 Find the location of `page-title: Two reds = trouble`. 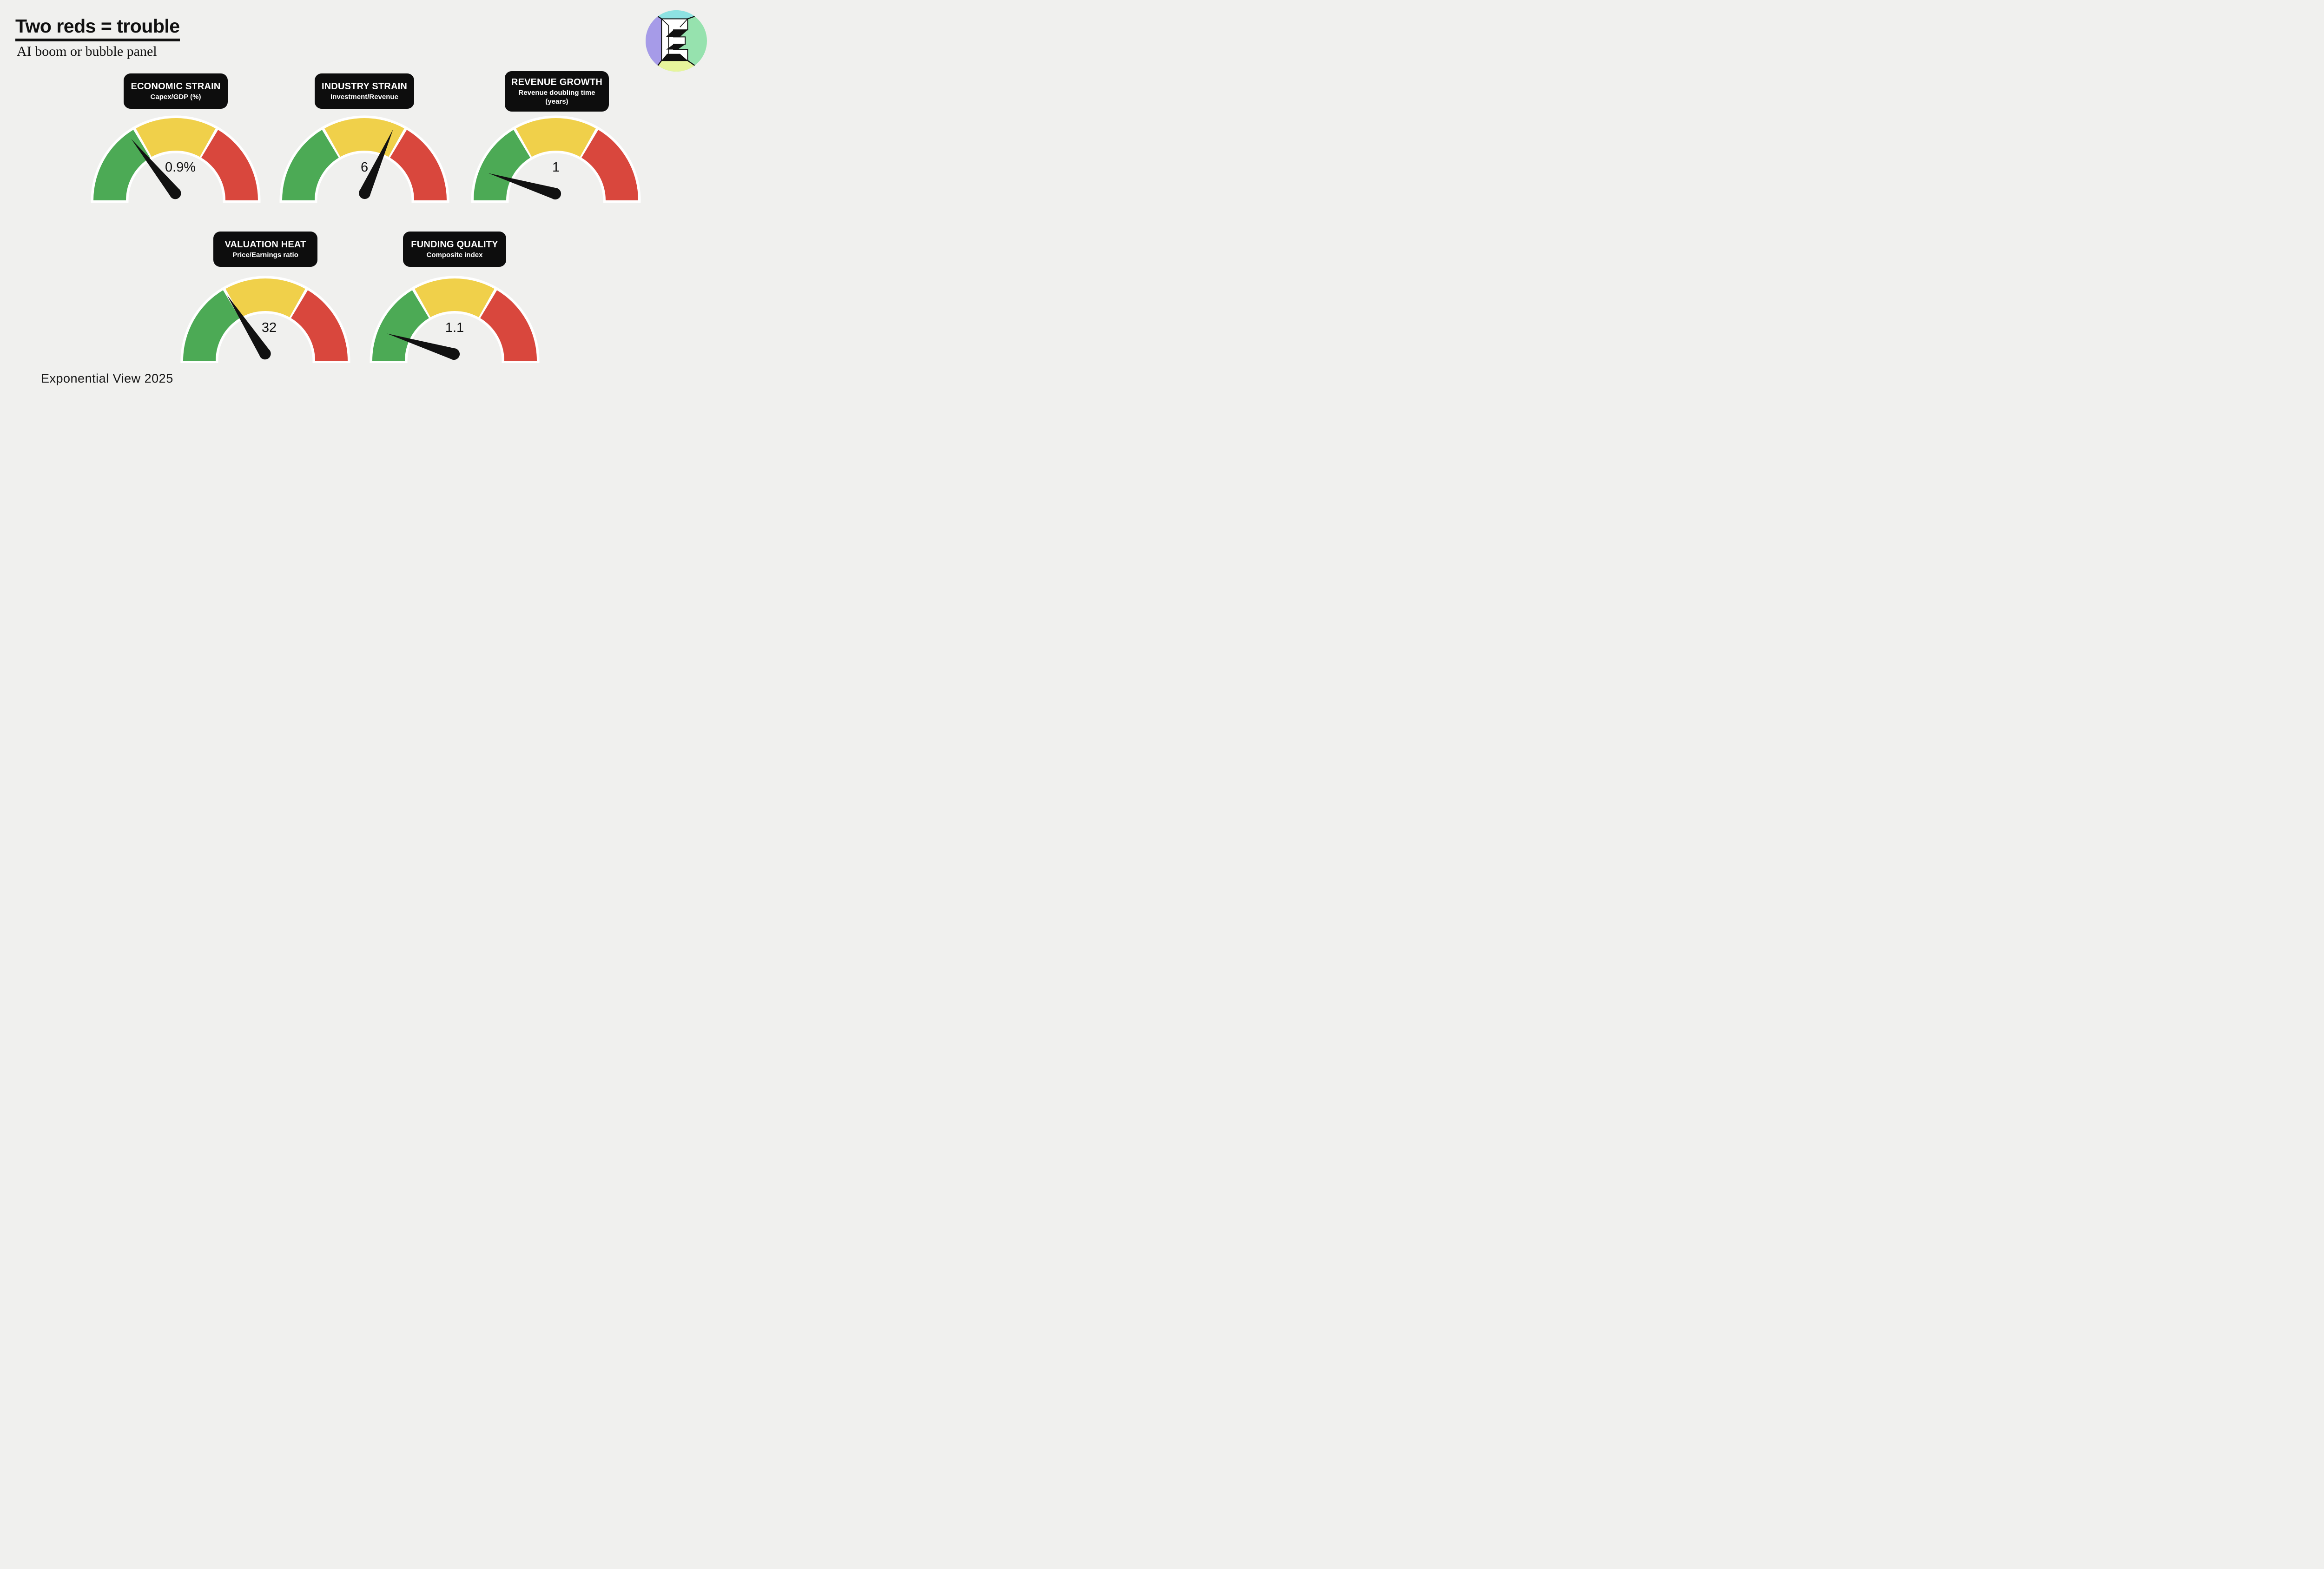

page-title: Two reds = trouble is located at coordinates (97, 28).